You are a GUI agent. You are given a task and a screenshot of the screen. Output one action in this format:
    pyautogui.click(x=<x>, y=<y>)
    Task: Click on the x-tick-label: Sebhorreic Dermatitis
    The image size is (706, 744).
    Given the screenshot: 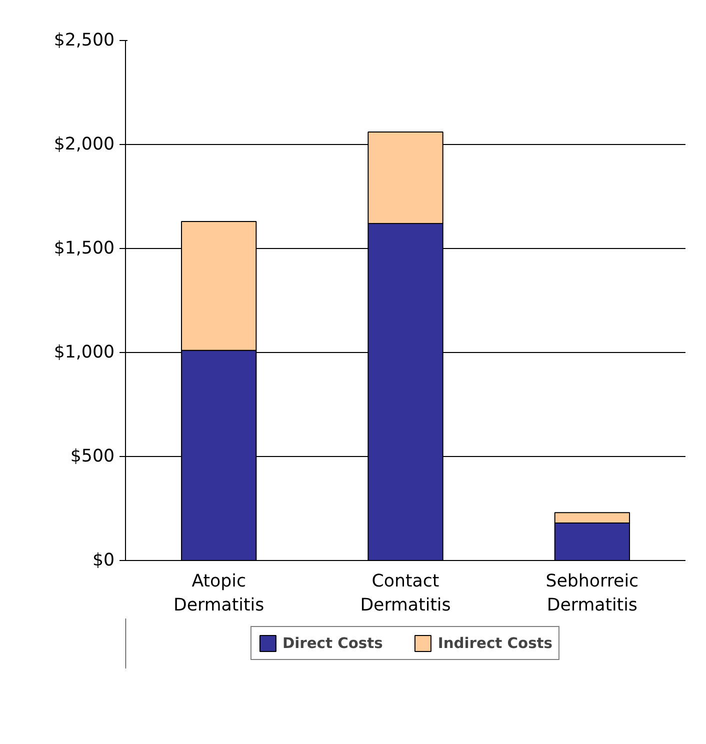 What is the action you would take?
    pyautogui.click(x=592, y=594)
    